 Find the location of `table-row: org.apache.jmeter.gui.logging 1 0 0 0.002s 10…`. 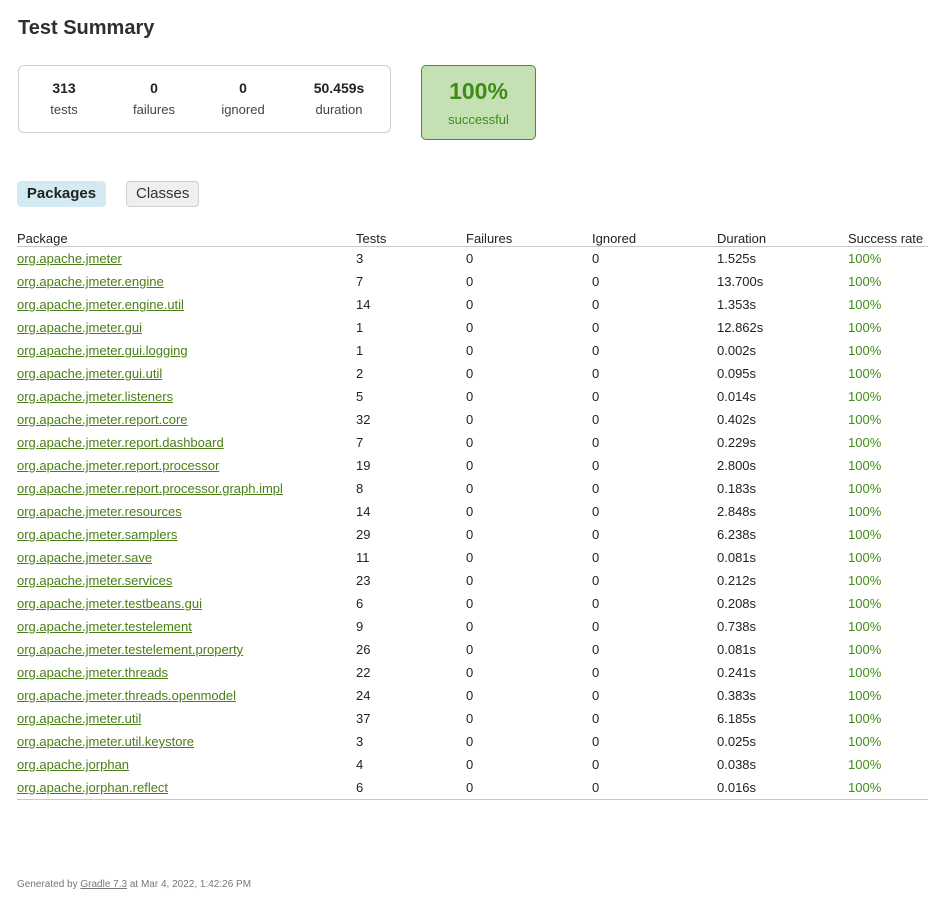

table-row: org.apache.jmeter.gui.logging 1 0 0 0.002s 10… is located at coordinates (472, 350).